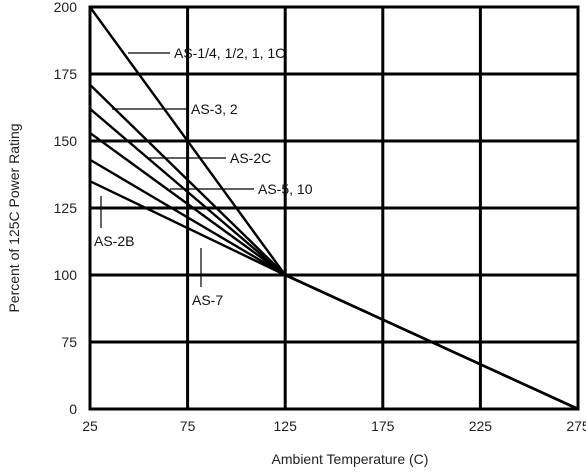 The image size is (586, 474). I want to click on y-tick-labels: 0 75 100 125 150 175 200, so click(66, 208).